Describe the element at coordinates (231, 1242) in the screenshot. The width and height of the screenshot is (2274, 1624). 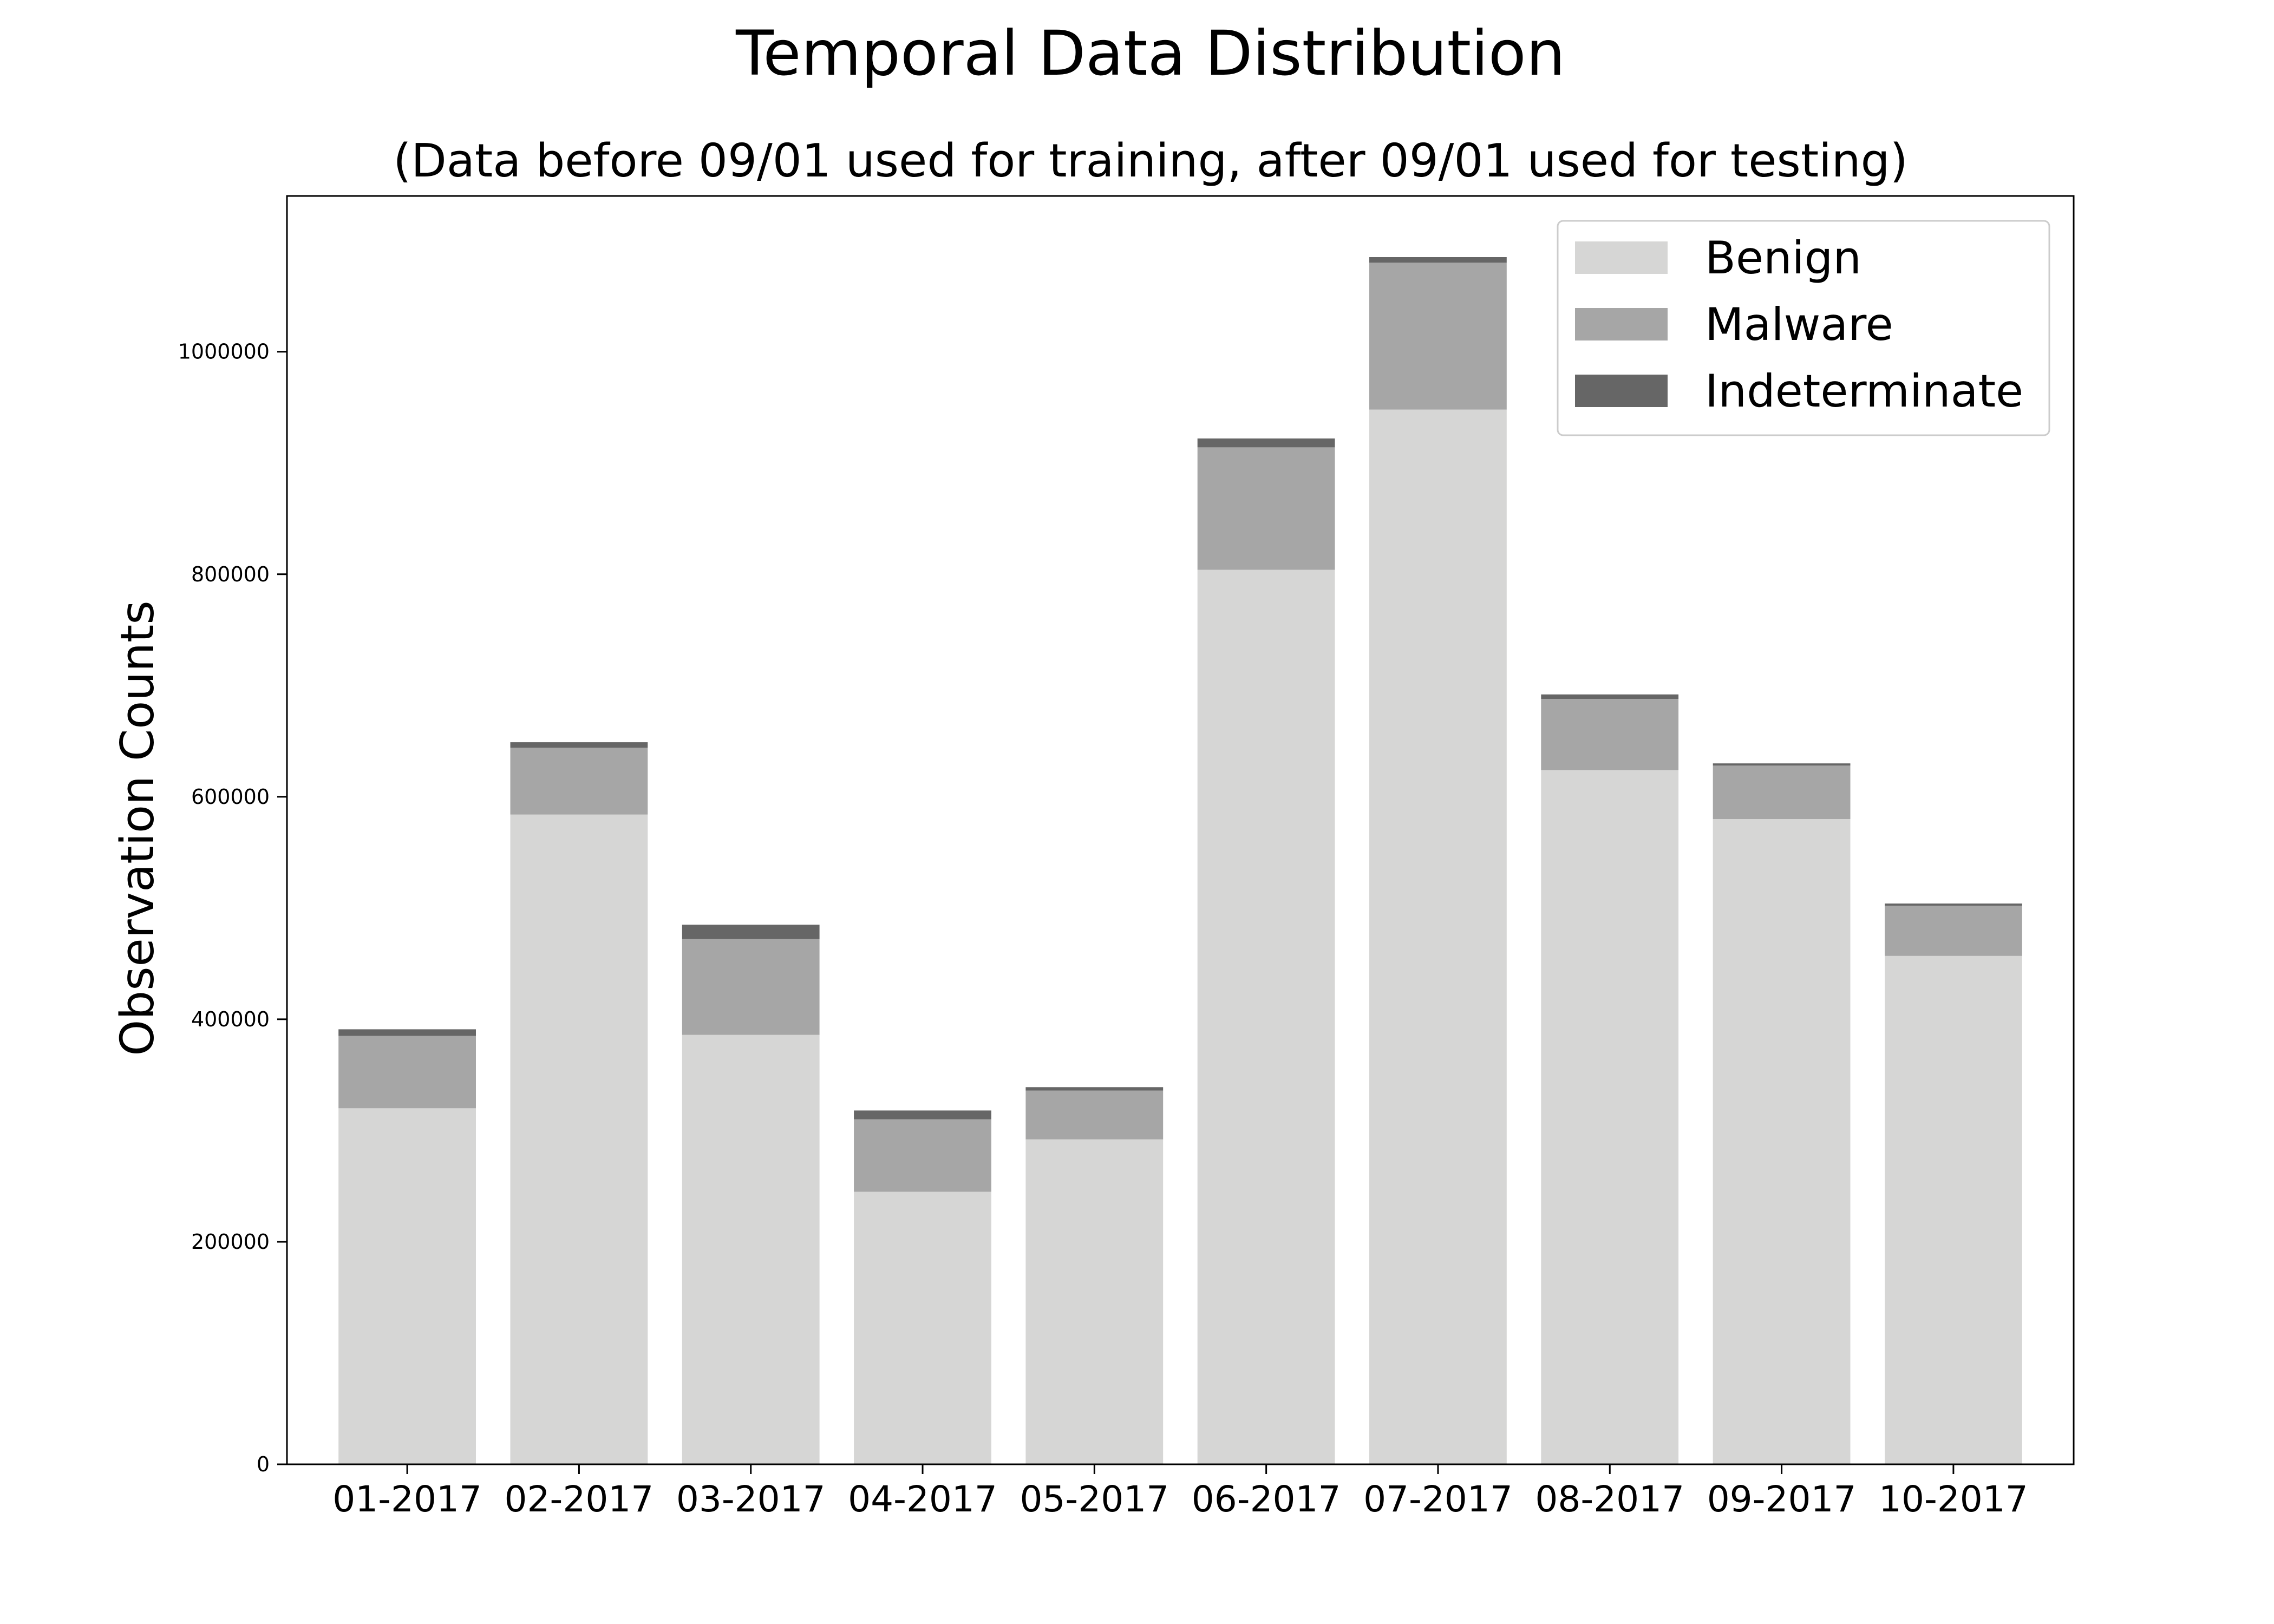
I see `y-tick-label: 200000` at that location.